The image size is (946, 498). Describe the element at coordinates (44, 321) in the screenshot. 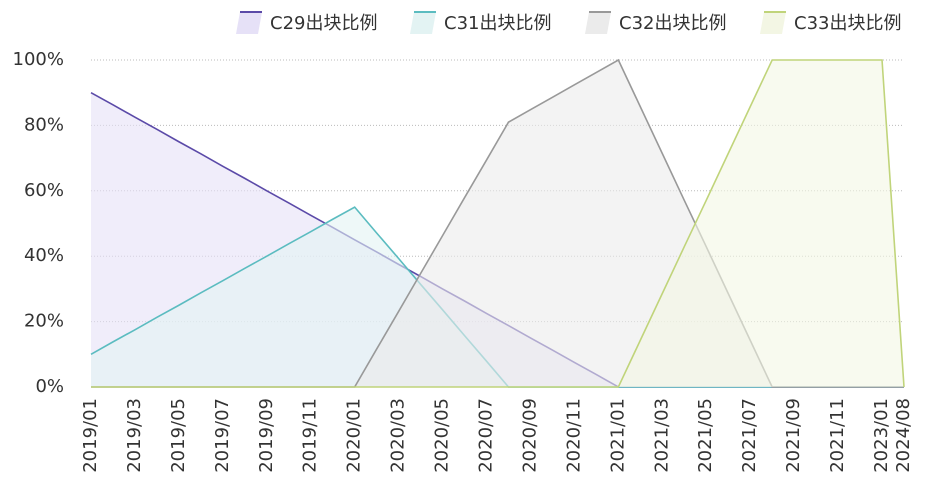

I see `y-tick-label: 20%` at that location.